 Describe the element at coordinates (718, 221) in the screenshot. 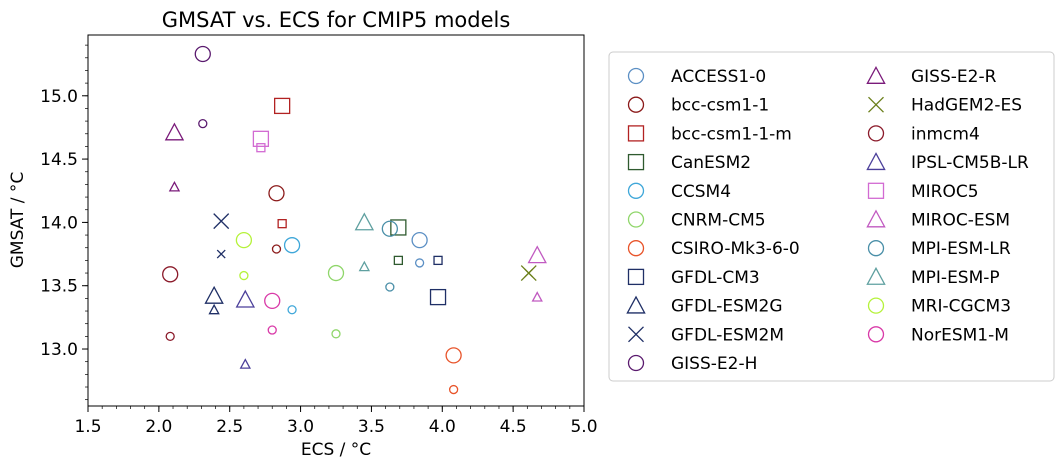

I see `legend-label: CNRM-CM5` at that location.